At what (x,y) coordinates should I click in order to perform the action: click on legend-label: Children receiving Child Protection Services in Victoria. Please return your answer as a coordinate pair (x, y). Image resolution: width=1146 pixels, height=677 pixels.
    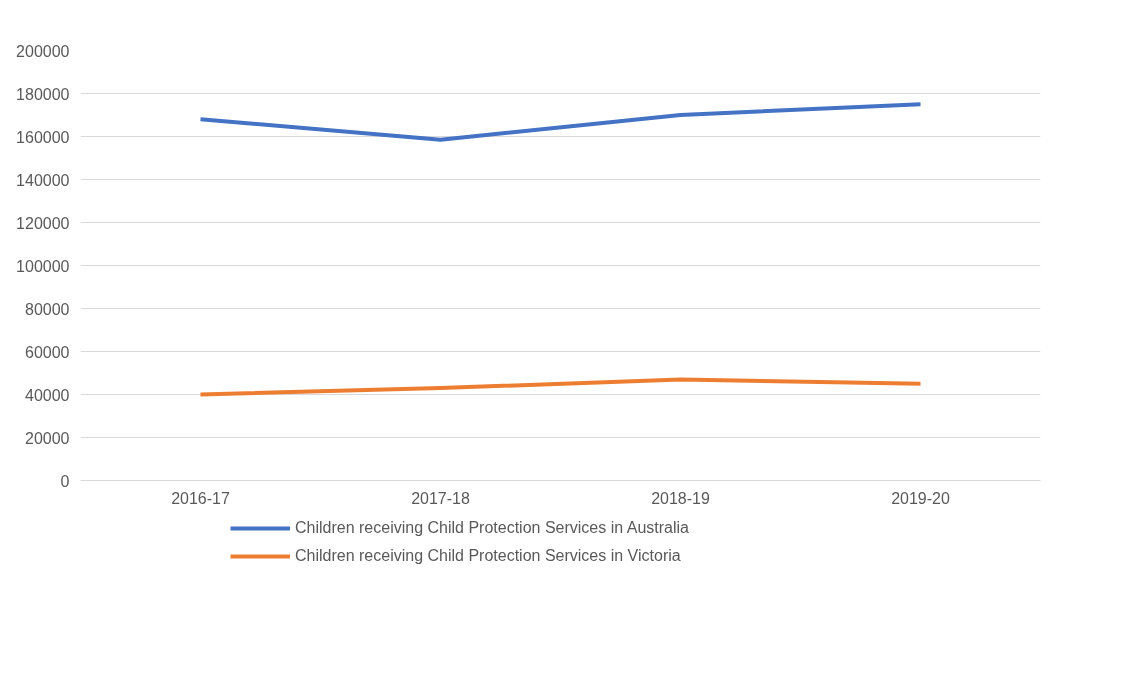
    Looking at the image, I should click on (488, 556).